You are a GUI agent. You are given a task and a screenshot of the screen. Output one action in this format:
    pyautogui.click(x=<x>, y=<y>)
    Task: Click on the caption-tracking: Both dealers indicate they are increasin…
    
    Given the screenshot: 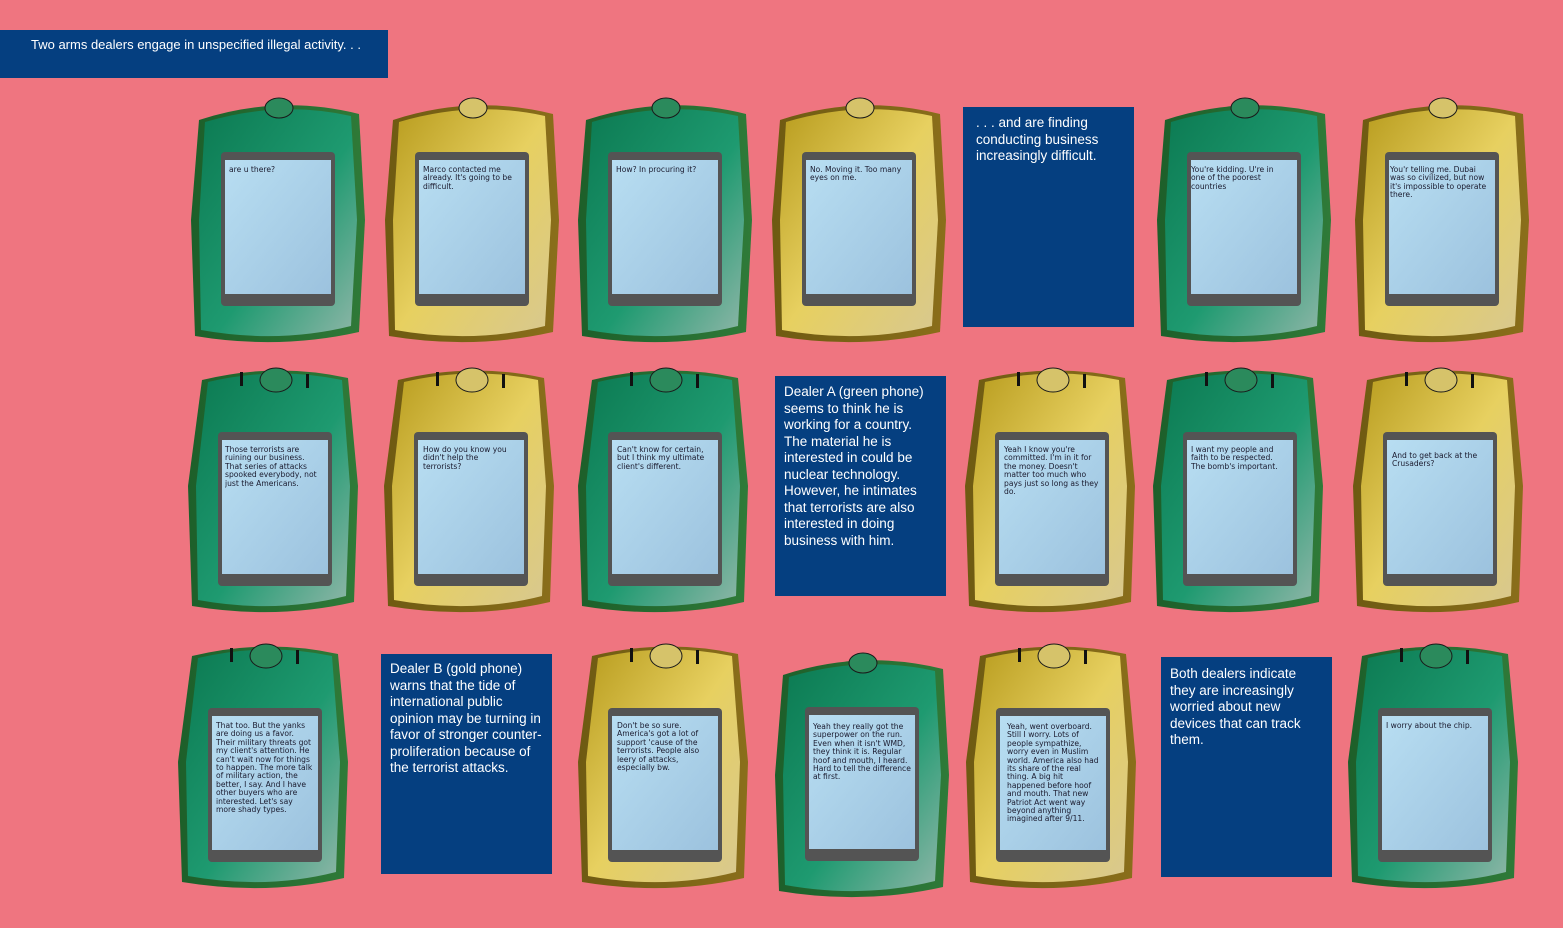 What is the action you would take?
    pyautogui.click(x=1246, y=767)
    